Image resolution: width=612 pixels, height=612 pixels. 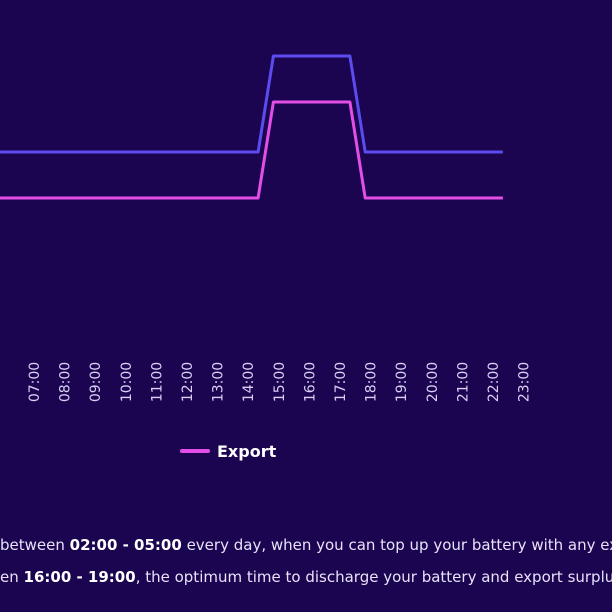 What do you see at coordinates (79, 577) in the screenshot?
I see `note-2-time: 16:00 - 19:00` at bounding box center [79, 577].